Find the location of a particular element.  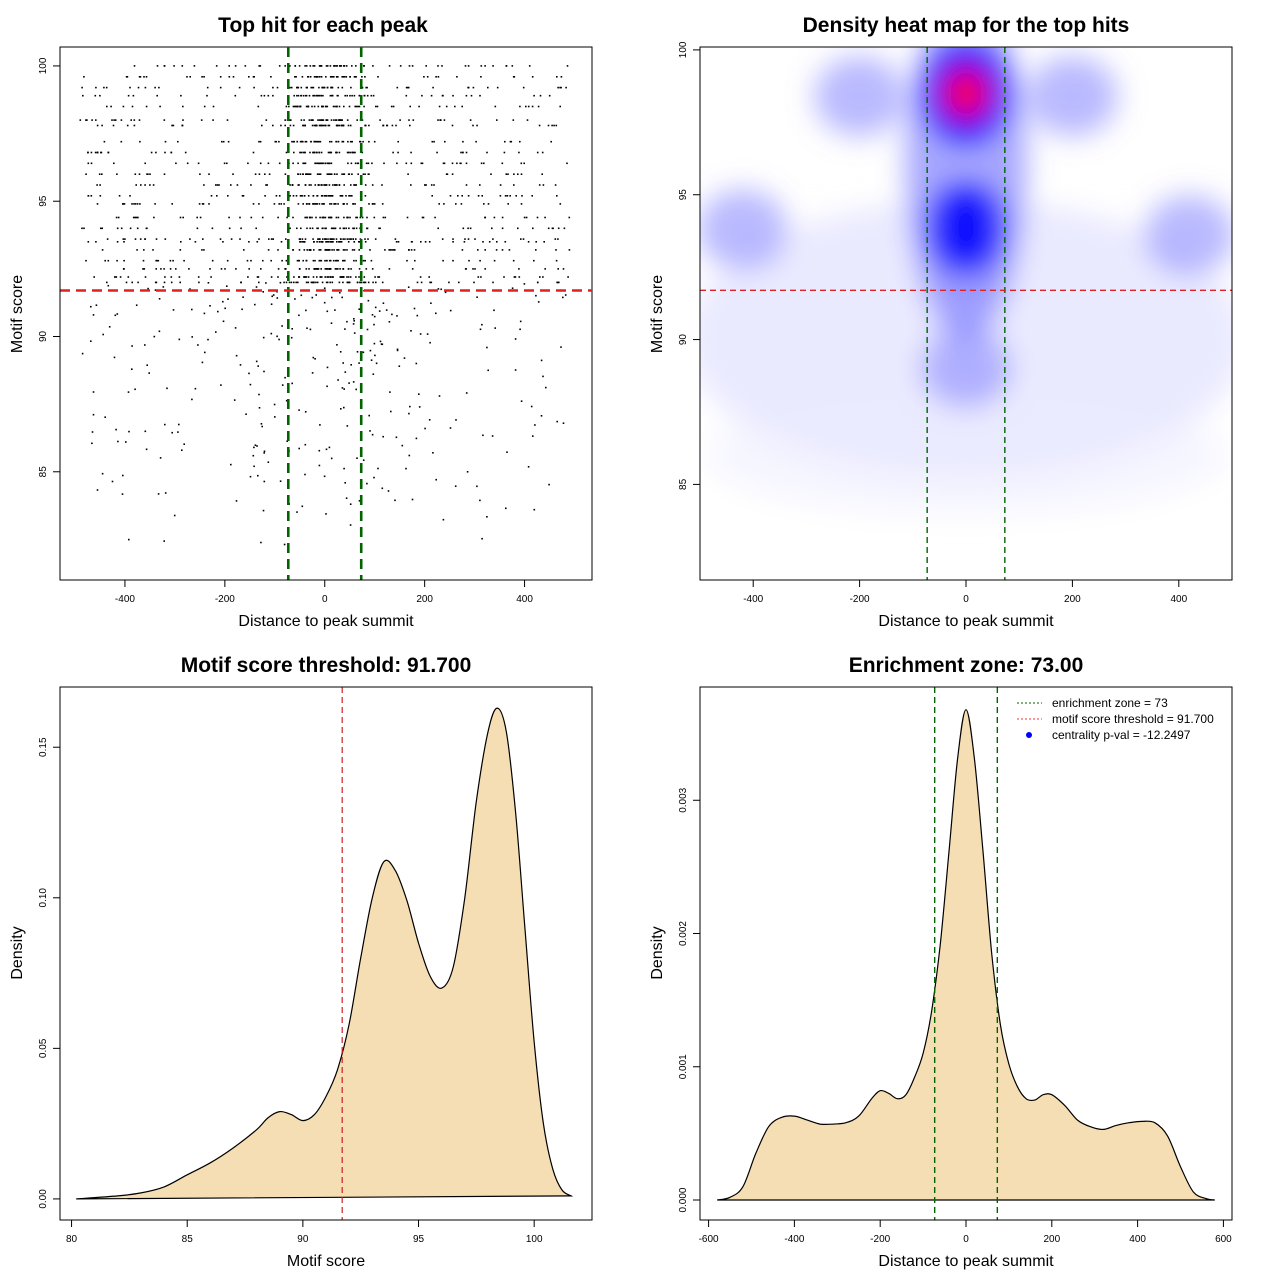

x-tick-label: 600 is located at coordinates (1223, 1239).